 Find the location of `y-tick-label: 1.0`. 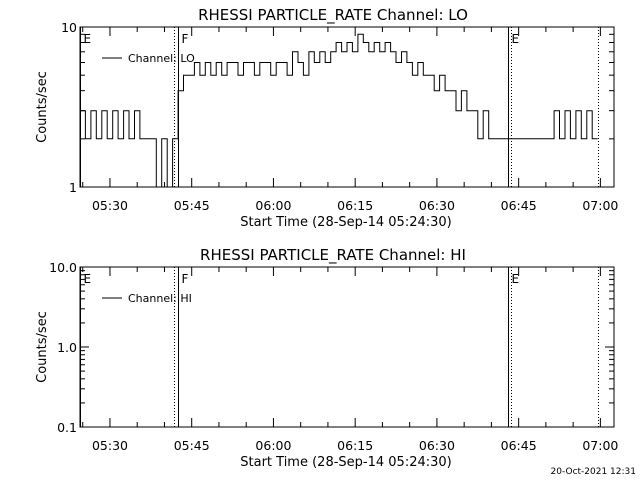

y-tick-label: 1.0 is located at coordinates (67, 347).